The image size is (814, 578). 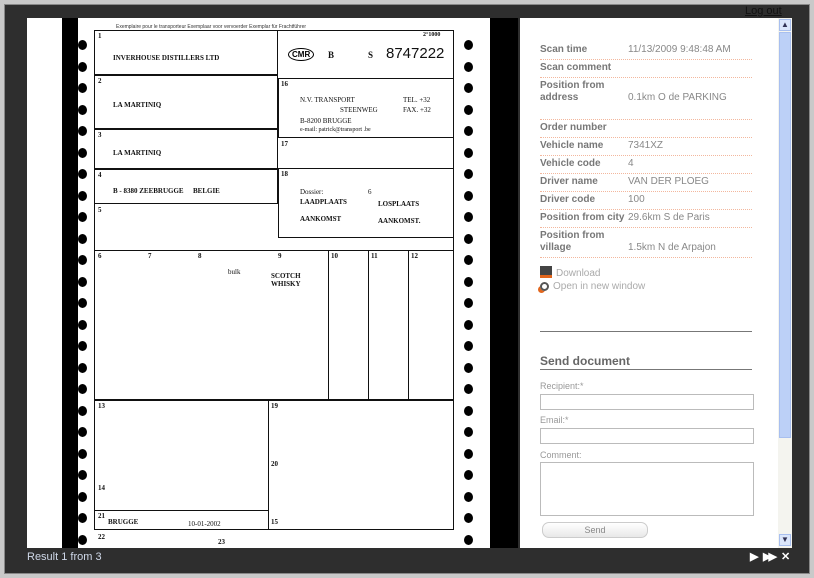 I want to click on box-number: 7, so click(x=150, y=256).